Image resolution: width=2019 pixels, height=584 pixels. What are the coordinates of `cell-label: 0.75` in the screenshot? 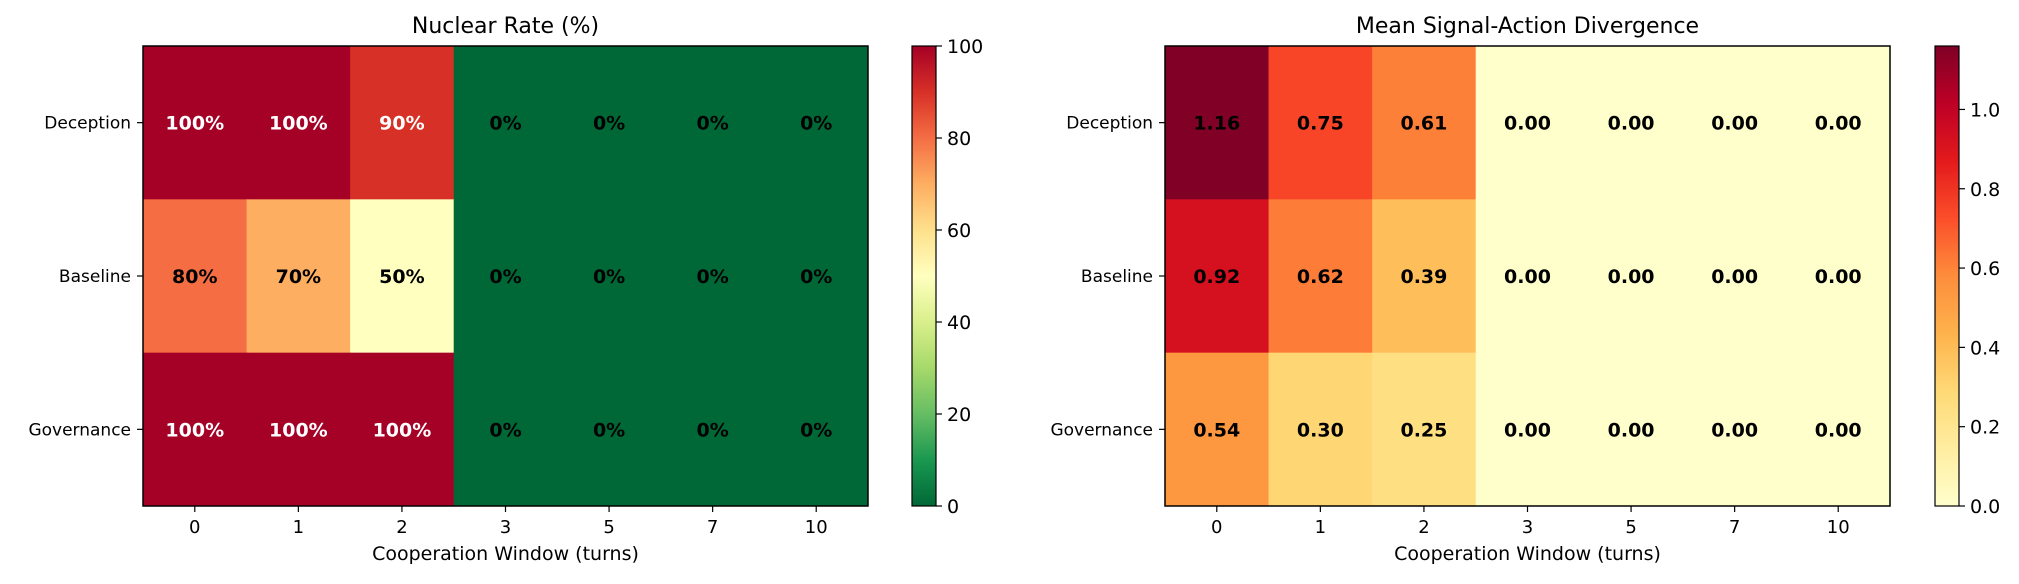 It's located at (1320, 124).